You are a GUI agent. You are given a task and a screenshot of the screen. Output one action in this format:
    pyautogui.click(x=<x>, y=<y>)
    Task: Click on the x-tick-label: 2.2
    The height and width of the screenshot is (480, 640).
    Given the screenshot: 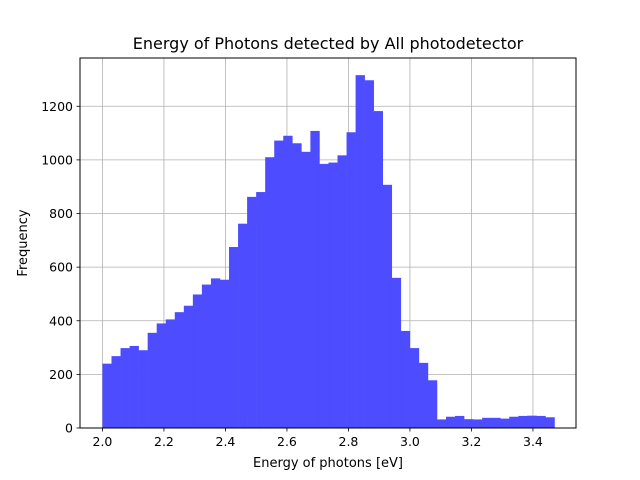 What is the action you would take?
    pyautogui.click(x=164, y=441)
    